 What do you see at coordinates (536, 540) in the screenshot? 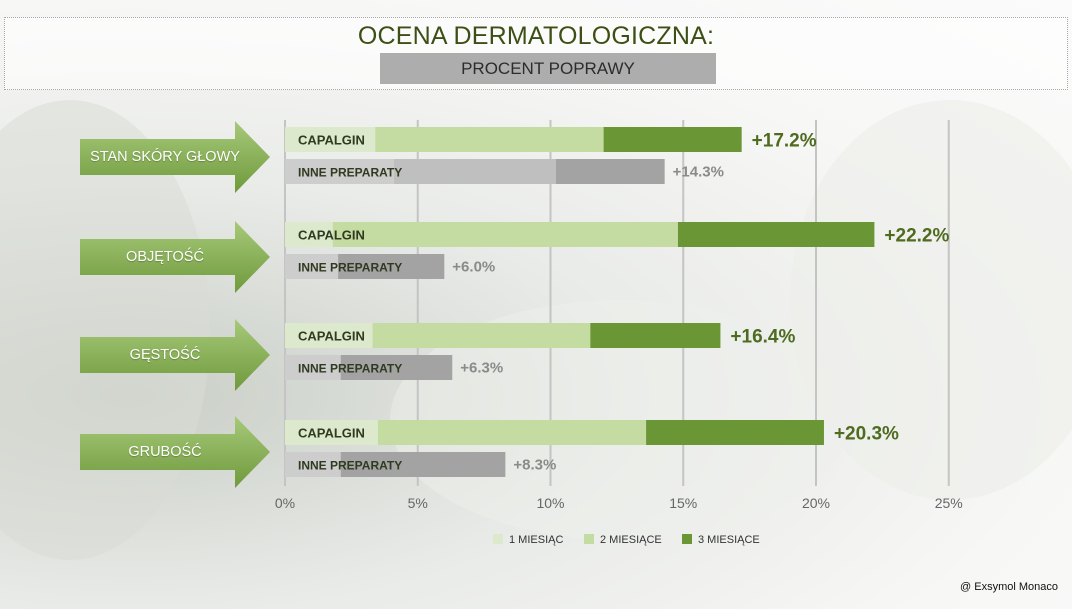
I see `legend-label: 1 MIESIĄC` at bounding box center [536, 540].